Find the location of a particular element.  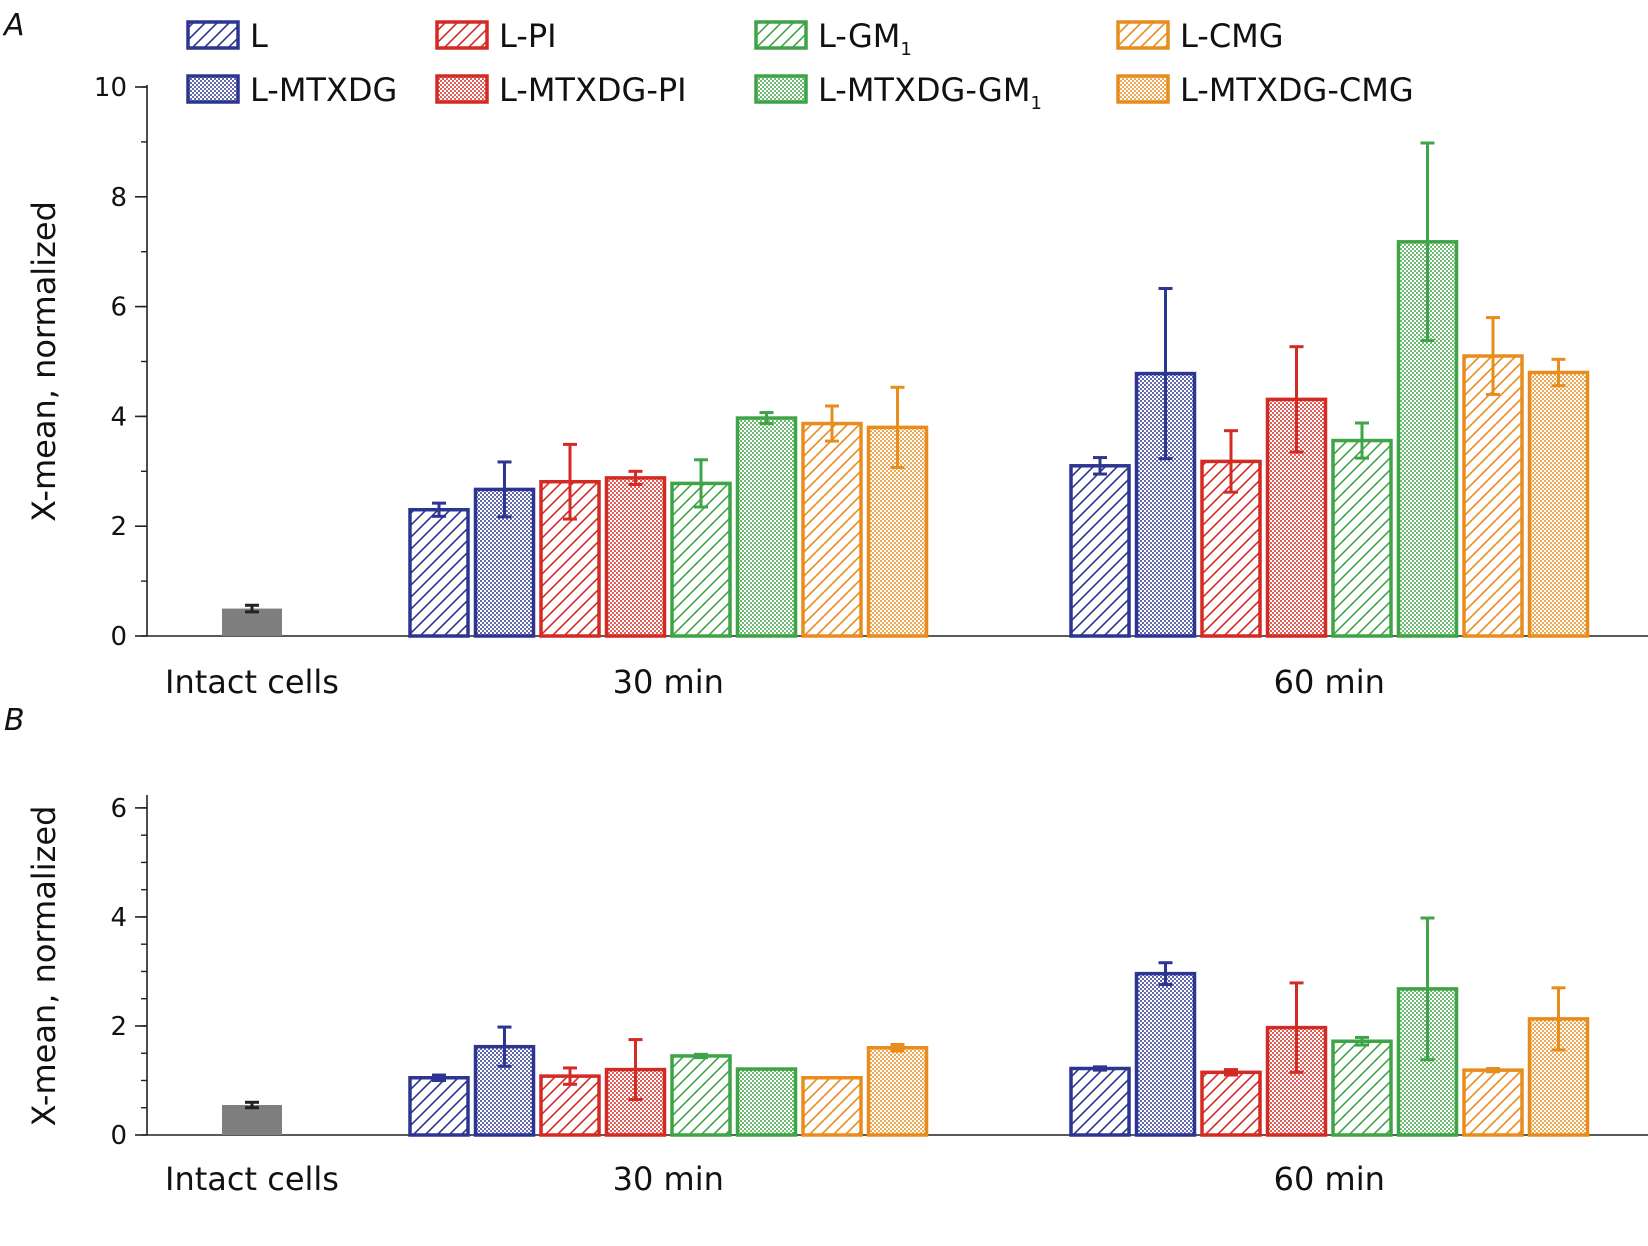

legend-item-l-pi: L-PI is located at coordinates (496, 36).